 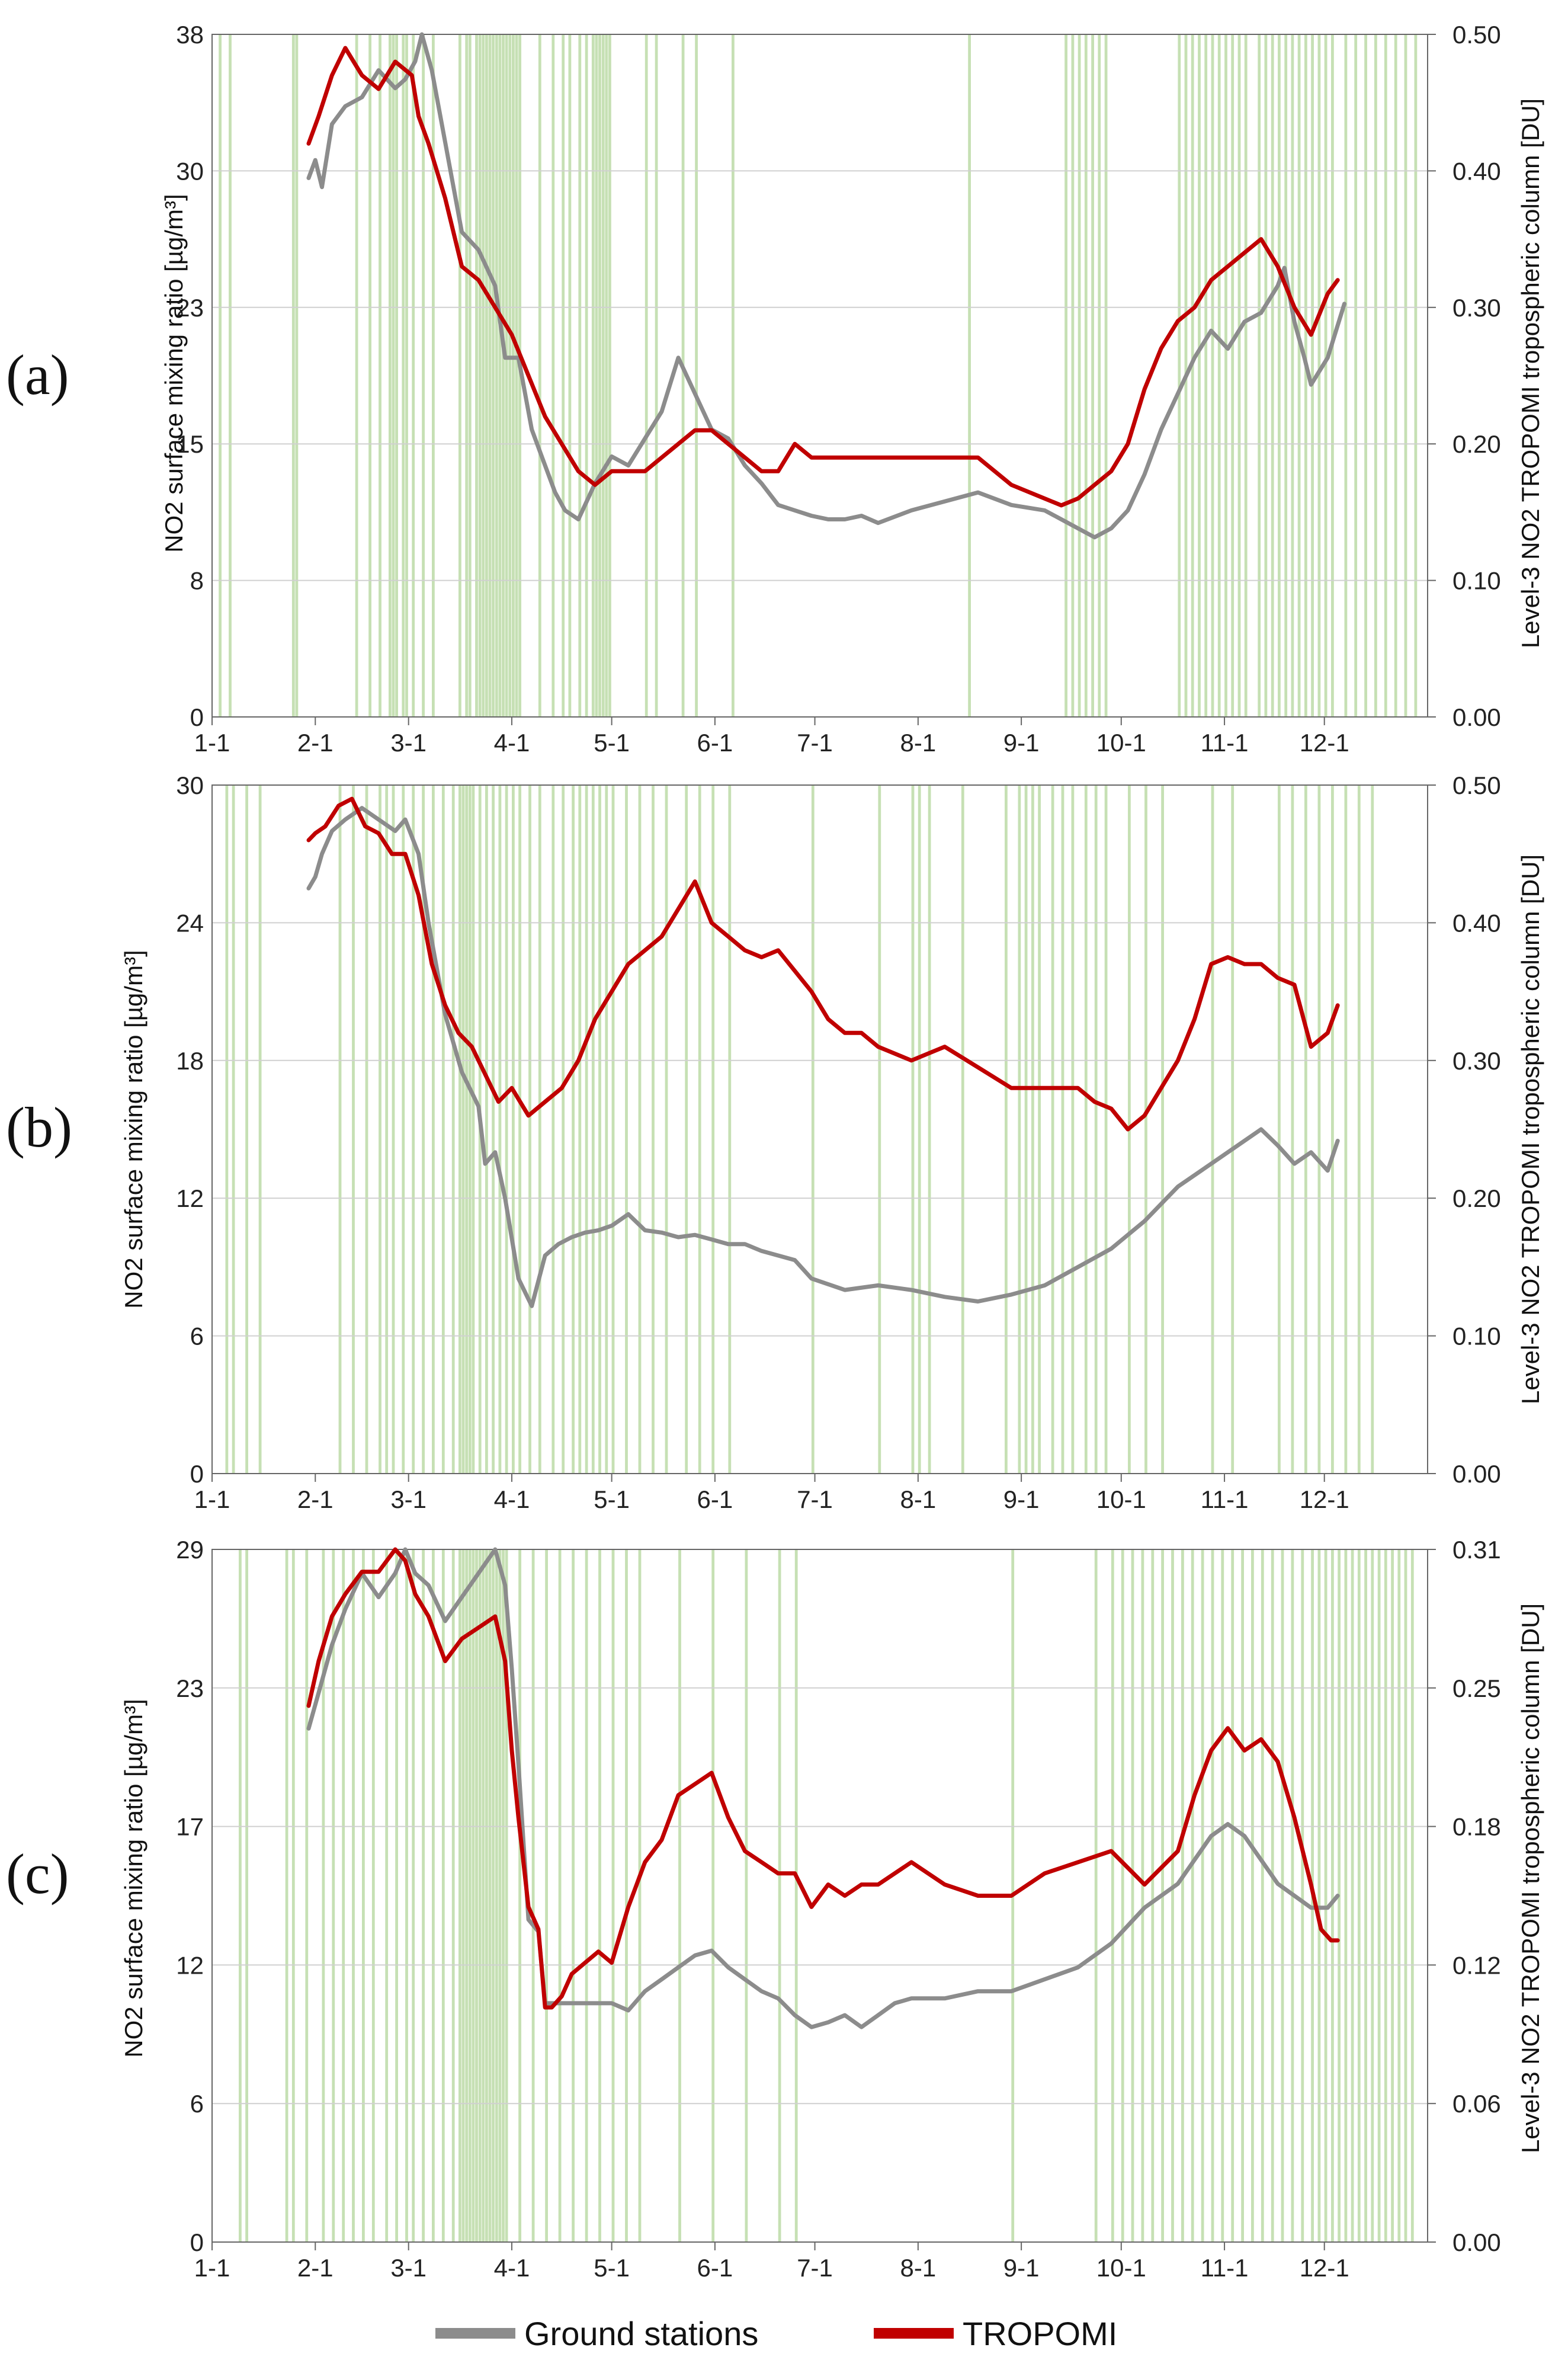 I want to click on panel-b-x-tick-label-9: 10-1, so click(x=1121, y=1499).